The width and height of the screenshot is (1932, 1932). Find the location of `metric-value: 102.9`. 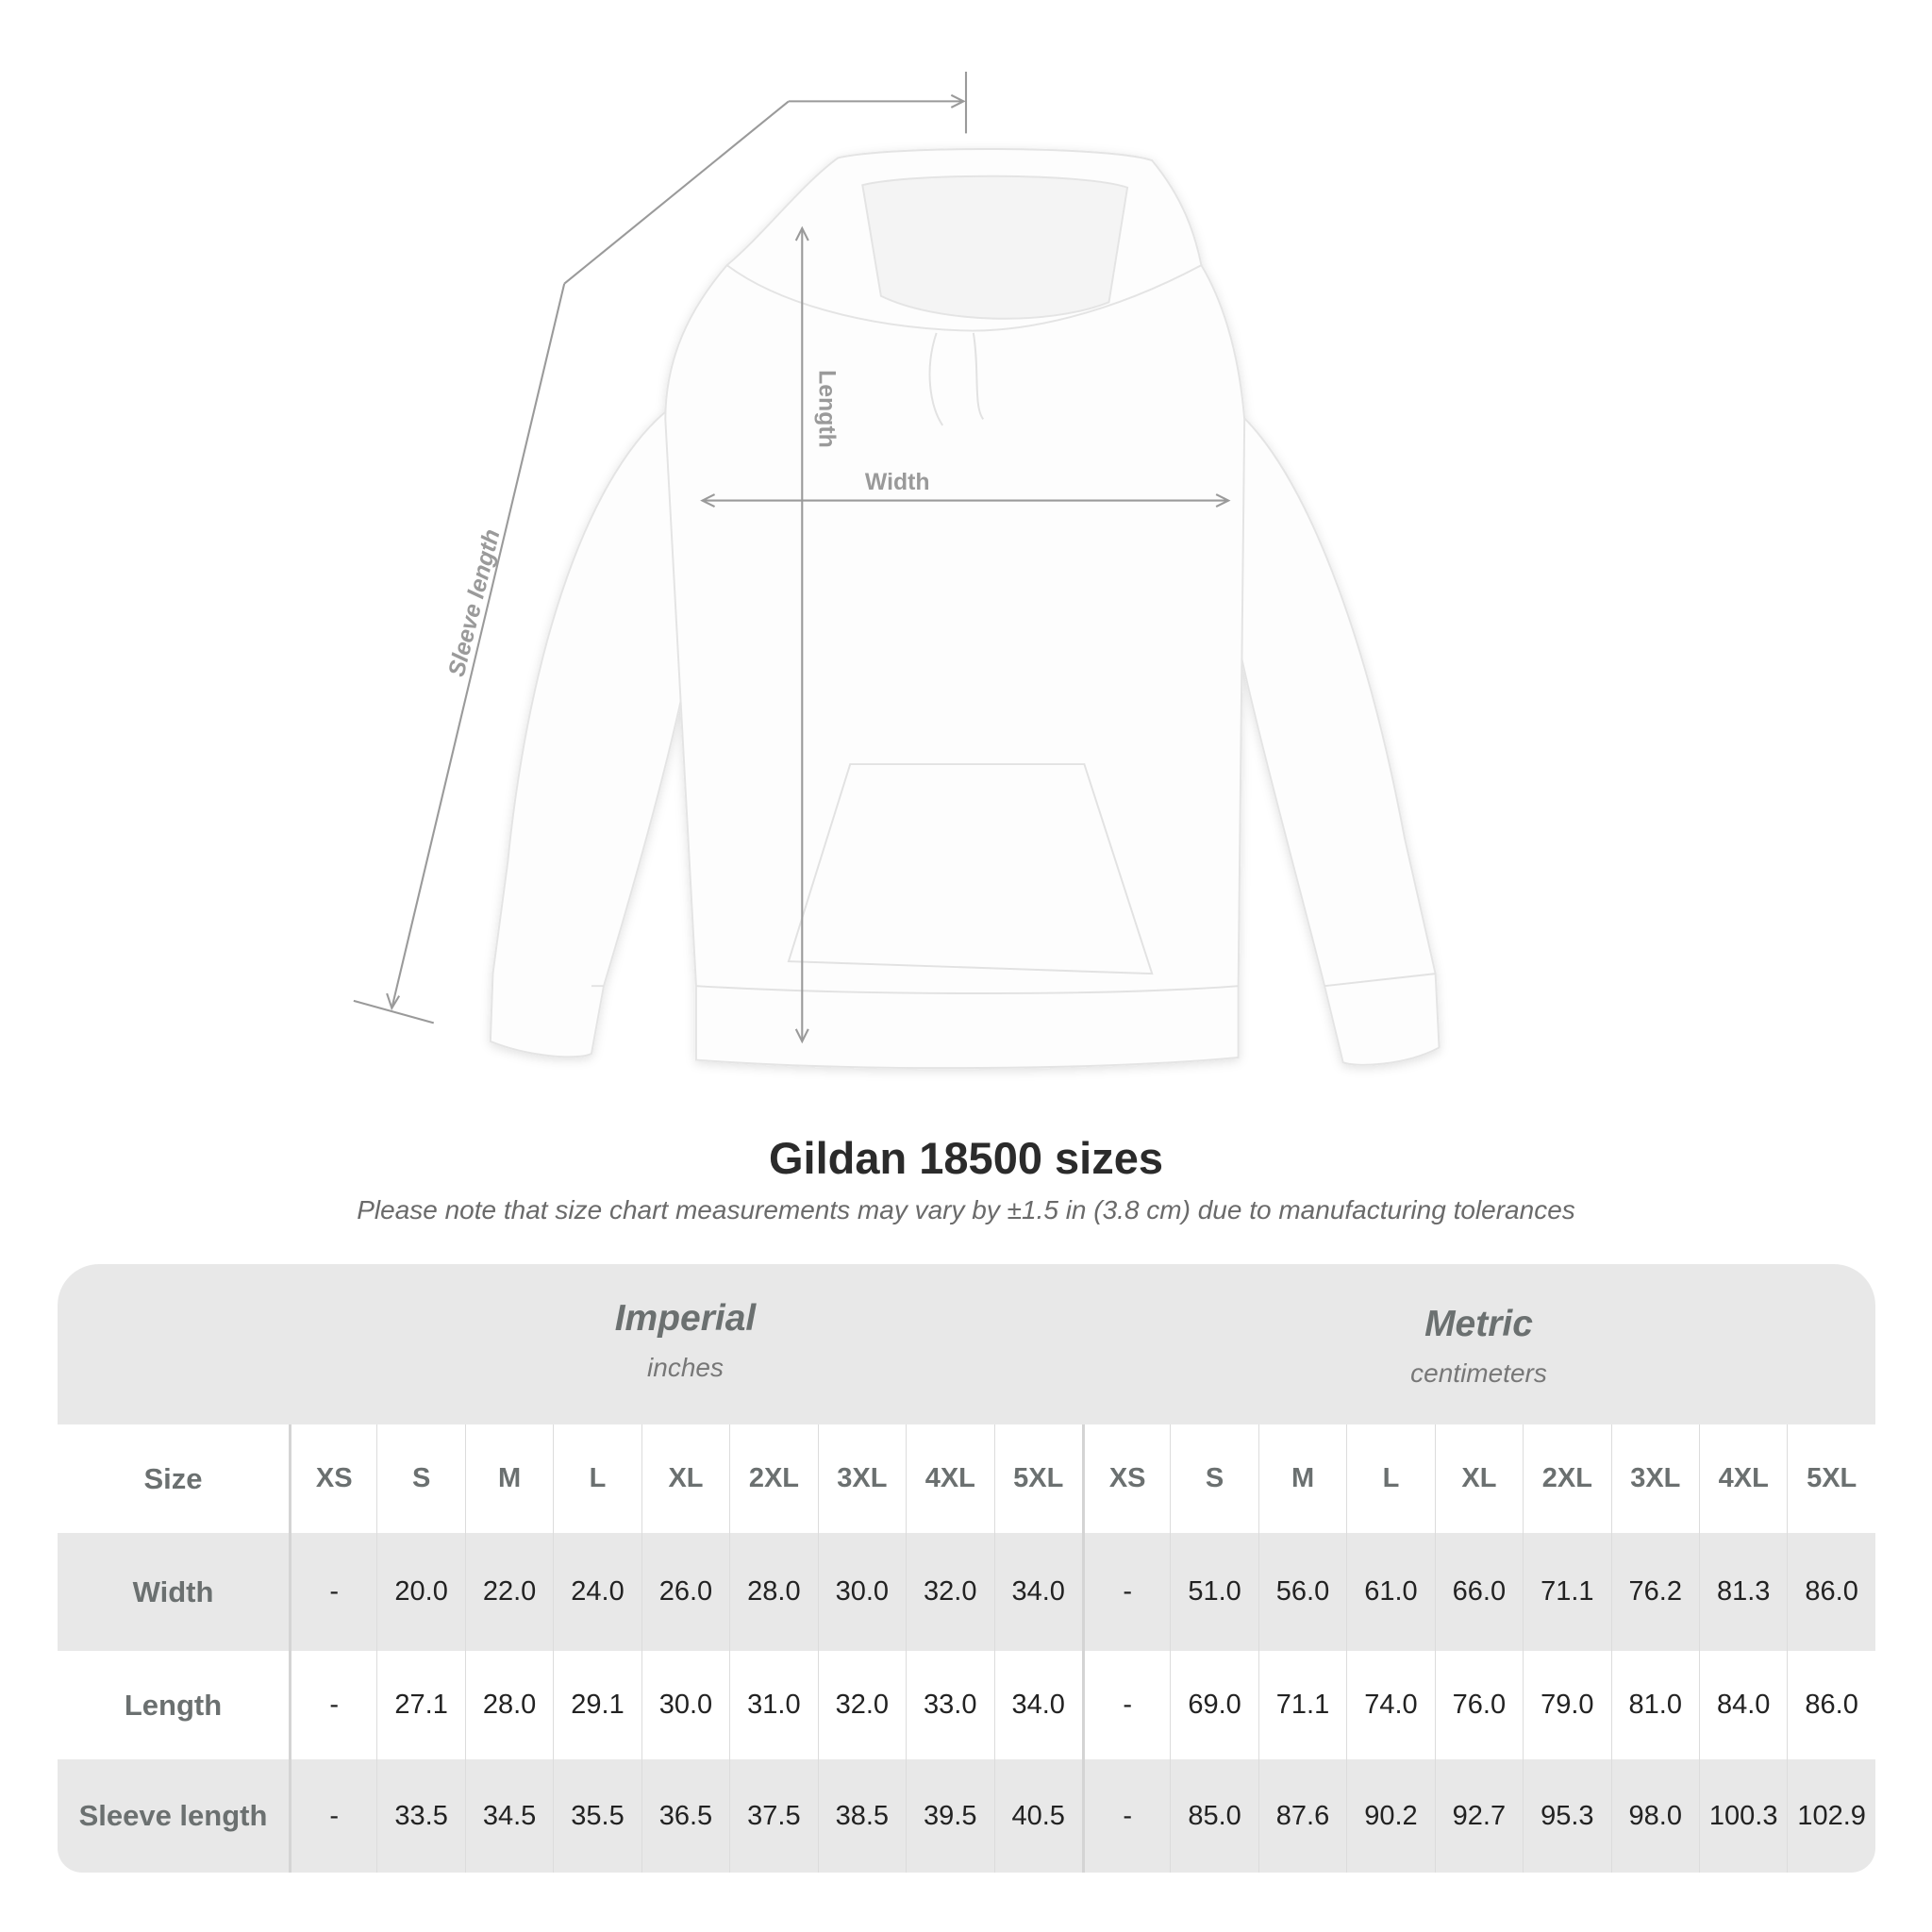

metric-value: 102.9 is located at coordinates (1831, 1816).